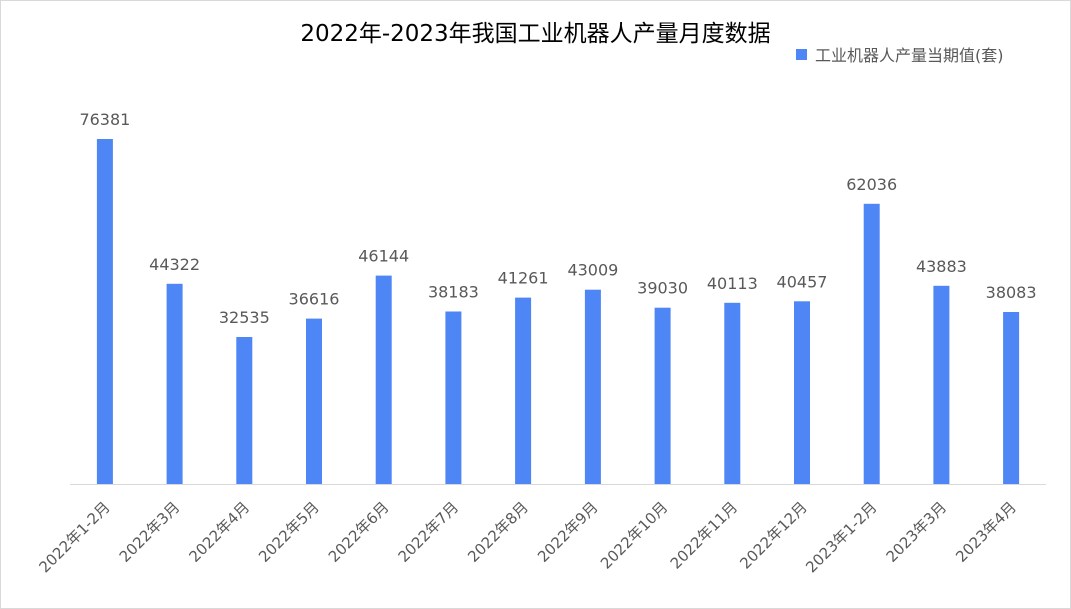 This screenshot has height=609, width=1071. Describe the element at coordinates (841, 537) in the screenshot. I see `x-tick-label: 2023年1-2月` at that location.